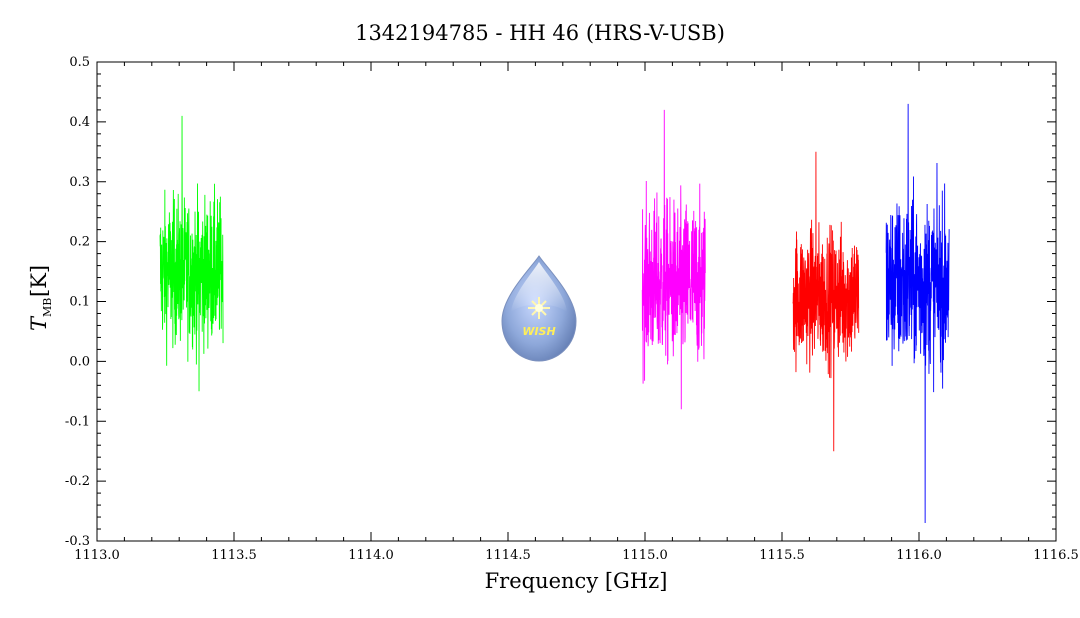 The height and width of the screenshot is (618, 1080). I want to click on y-axis-label-unit: [K], so click(39, 281).